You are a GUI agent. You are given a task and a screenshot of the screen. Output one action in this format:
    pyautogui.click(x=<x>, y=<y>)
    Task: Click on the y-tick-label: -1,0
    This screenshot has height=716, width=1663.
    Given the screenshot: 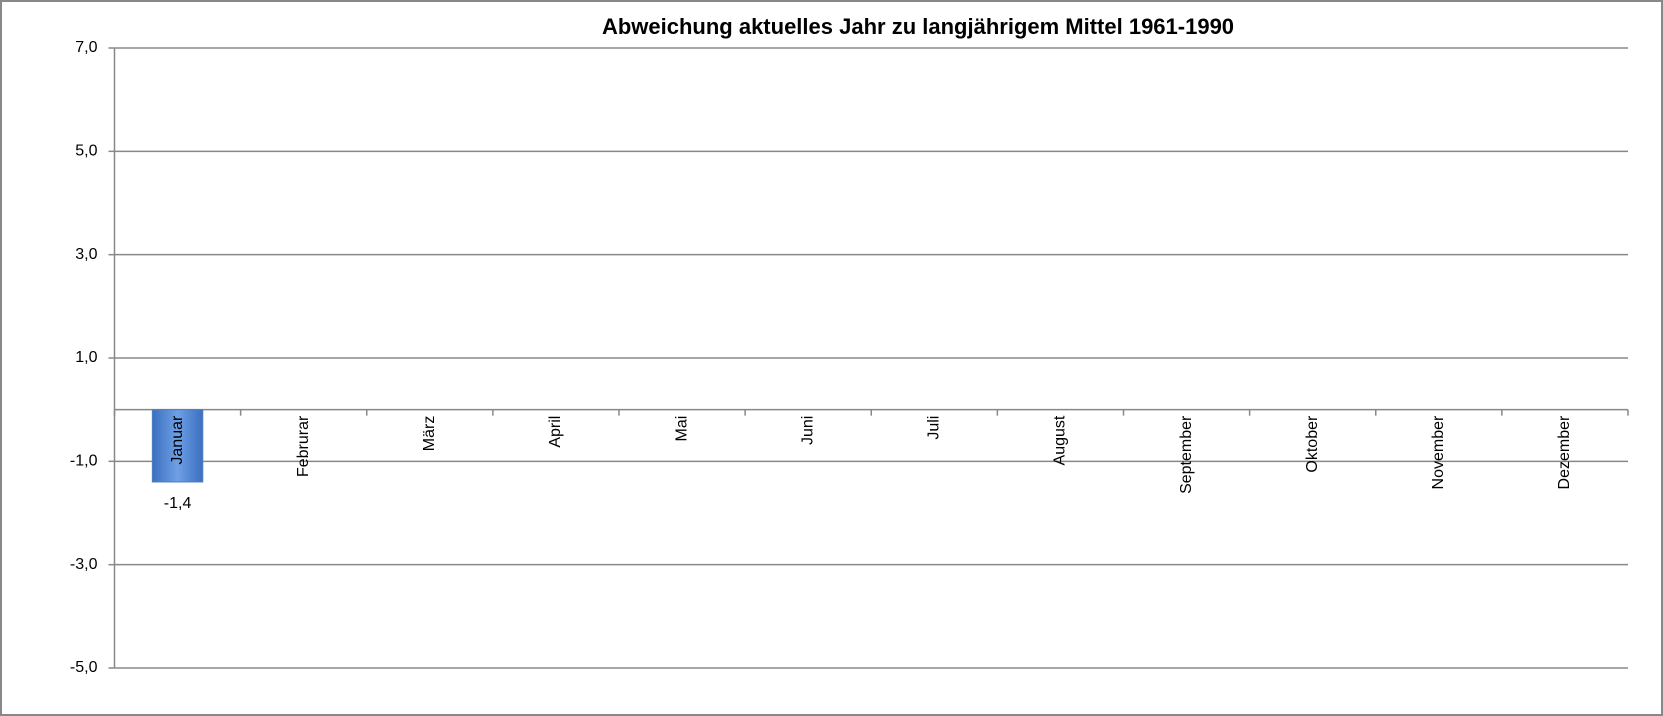 What is the action you would take?
    pyautogui.click(x=84, y=461)
    